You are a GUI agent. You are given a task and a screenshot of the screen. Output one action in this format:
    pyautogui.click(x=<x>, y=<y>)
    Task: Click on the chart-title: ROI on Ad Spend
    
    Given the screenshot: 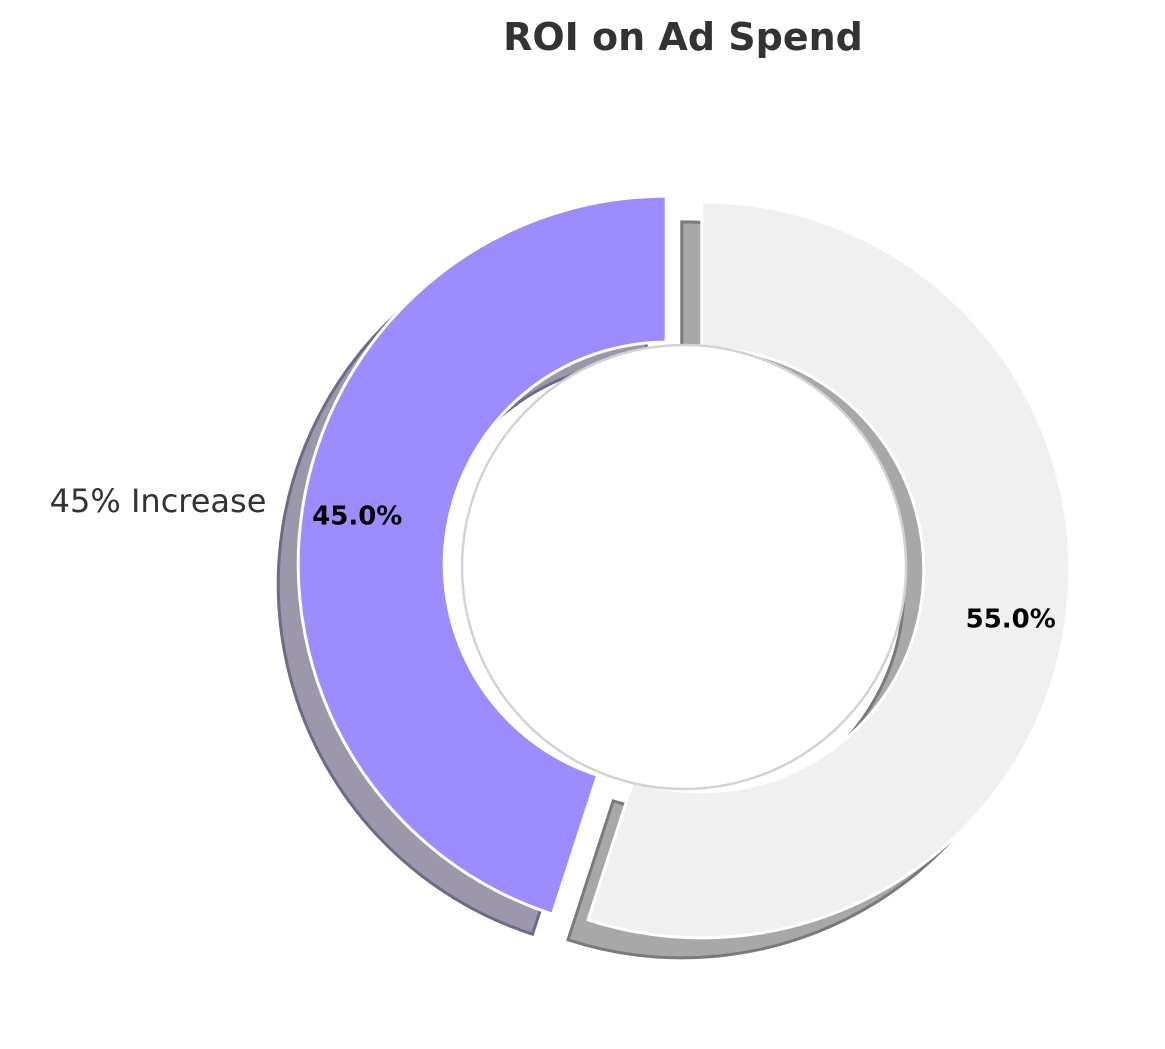 What is the action you would take?
    pyautogui.click(x=683, y=37)
    